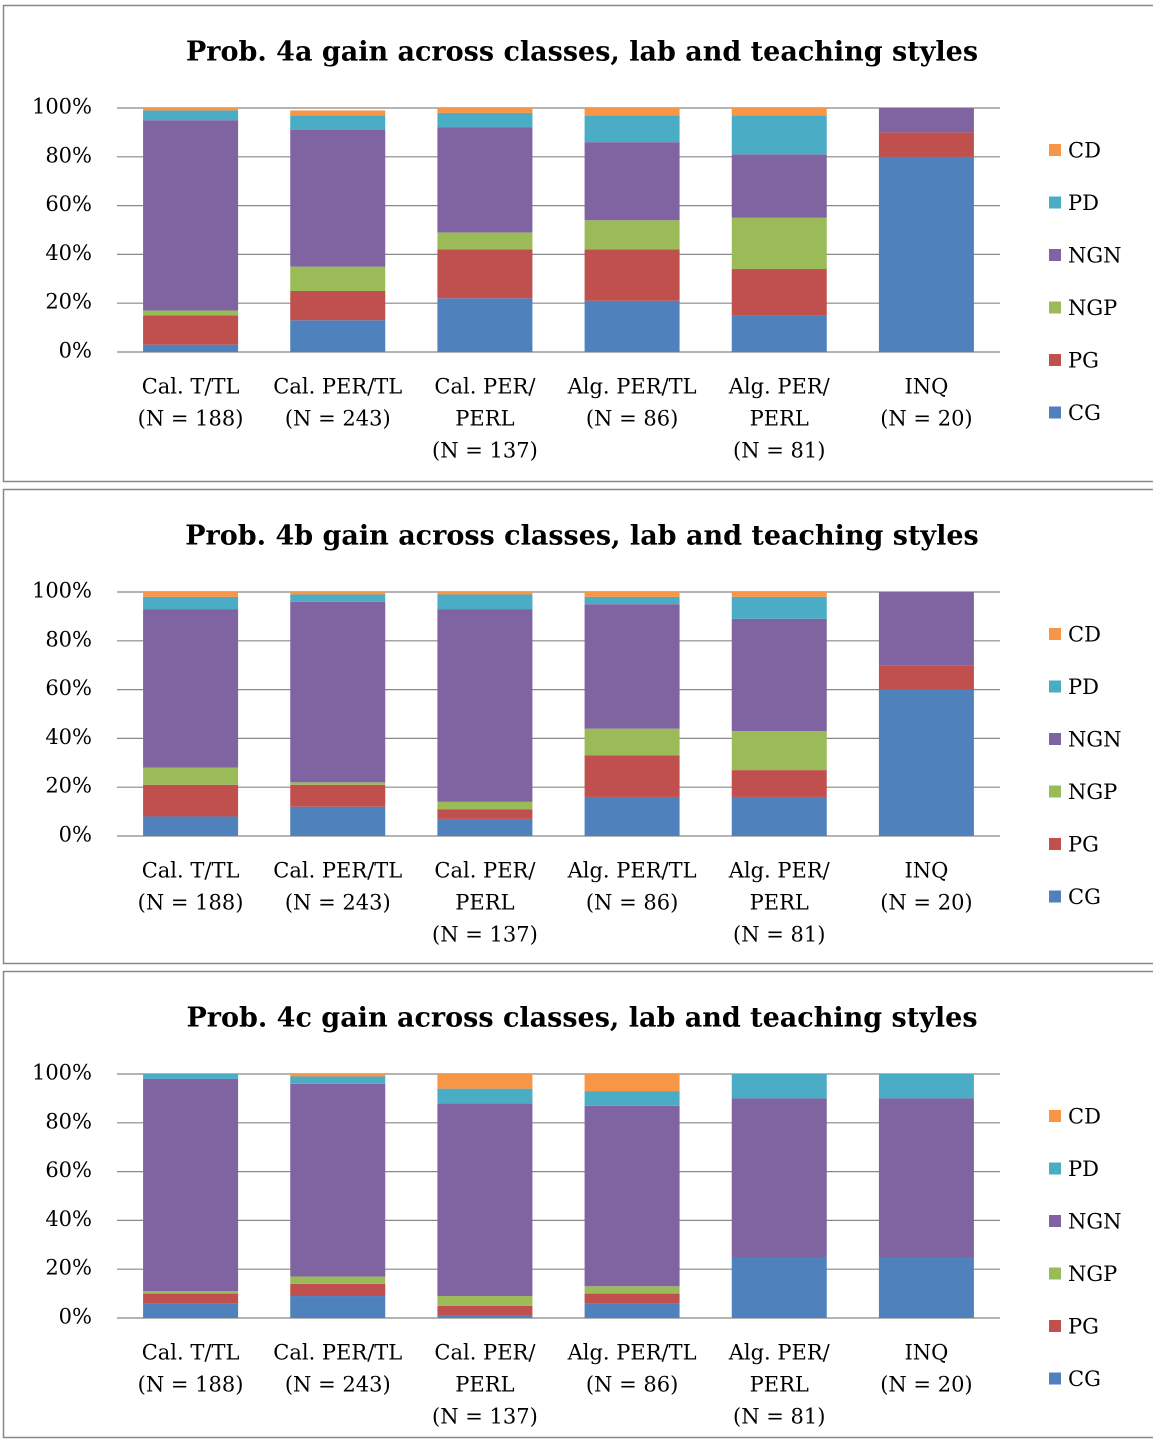  I want to click on x-tick-label: Alg. PER/TL, so click(632, 1353).